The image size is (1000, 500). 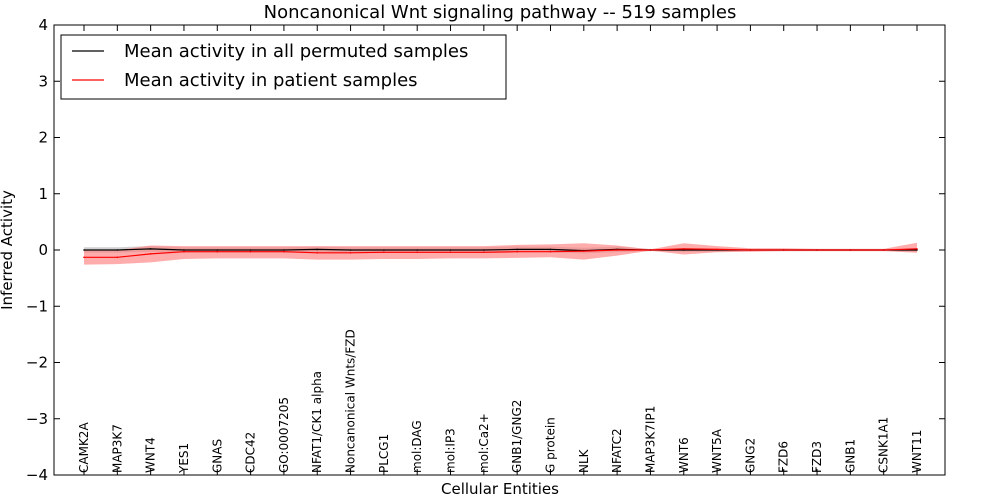 What do you see at coordinates (817, 457) in the screenshot?
I see `x-tick-label: FZD3` at bounding box center [817, 457].